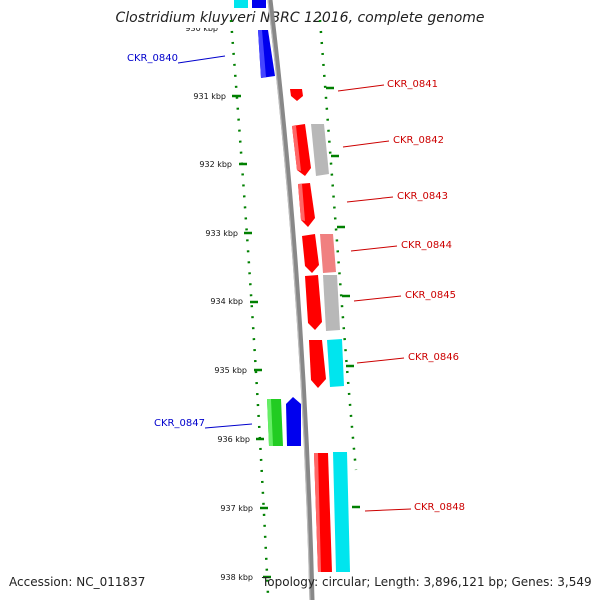  I want to click on gene-ckr-0842-grey, so click(320, 150).